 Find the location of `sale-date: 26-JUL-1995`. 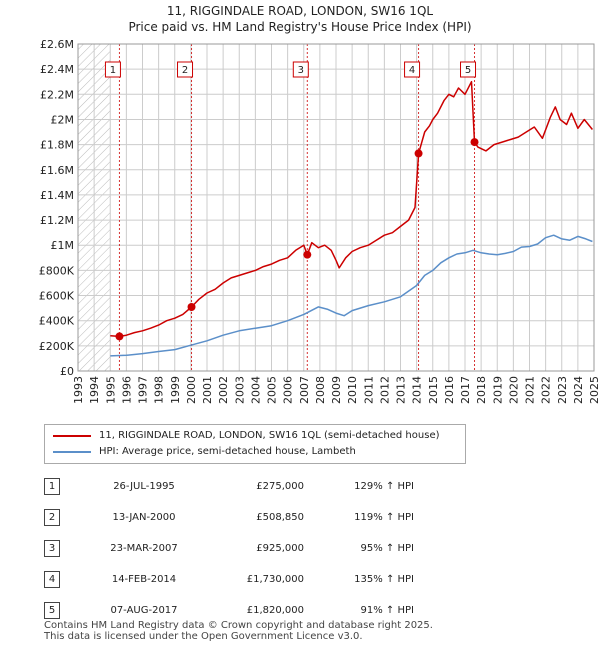

sale-date: 26-JUL-1995 is located at coordinates (144, 486).